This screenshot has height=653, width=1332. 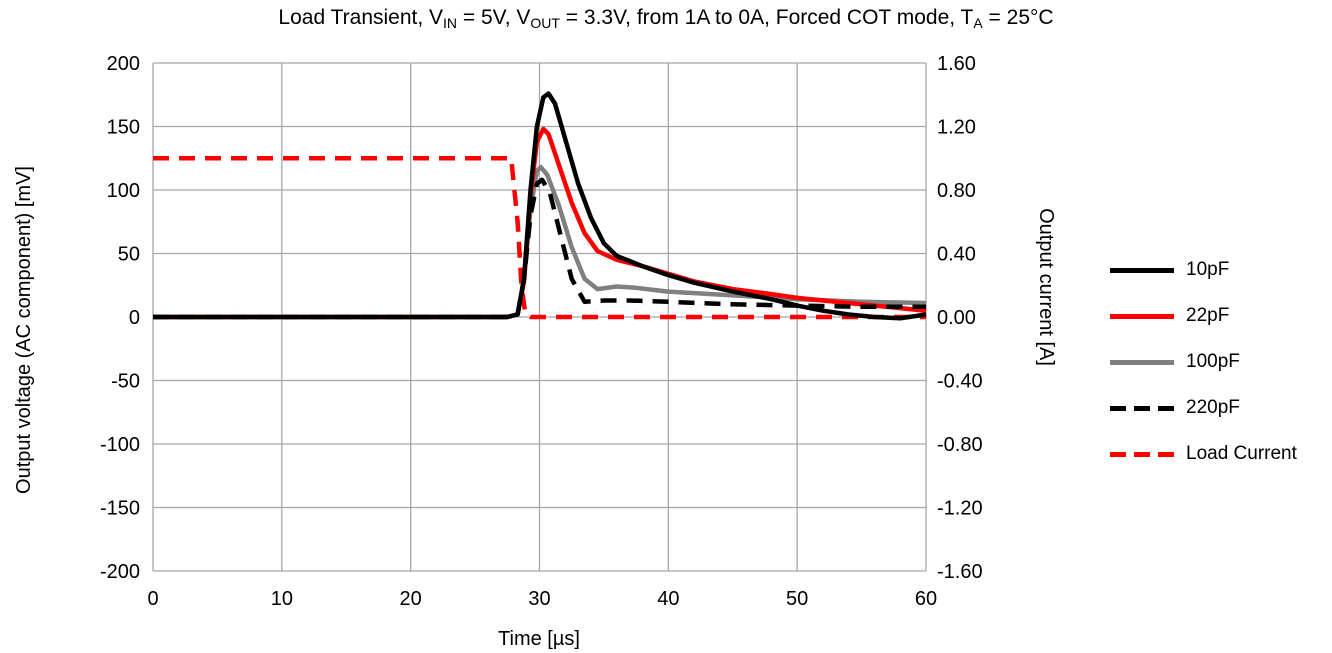 What do you see at coordinates (129, 255) in the screenshot?
I see `y-tick-label: 50` at bounding box center [129, 255].